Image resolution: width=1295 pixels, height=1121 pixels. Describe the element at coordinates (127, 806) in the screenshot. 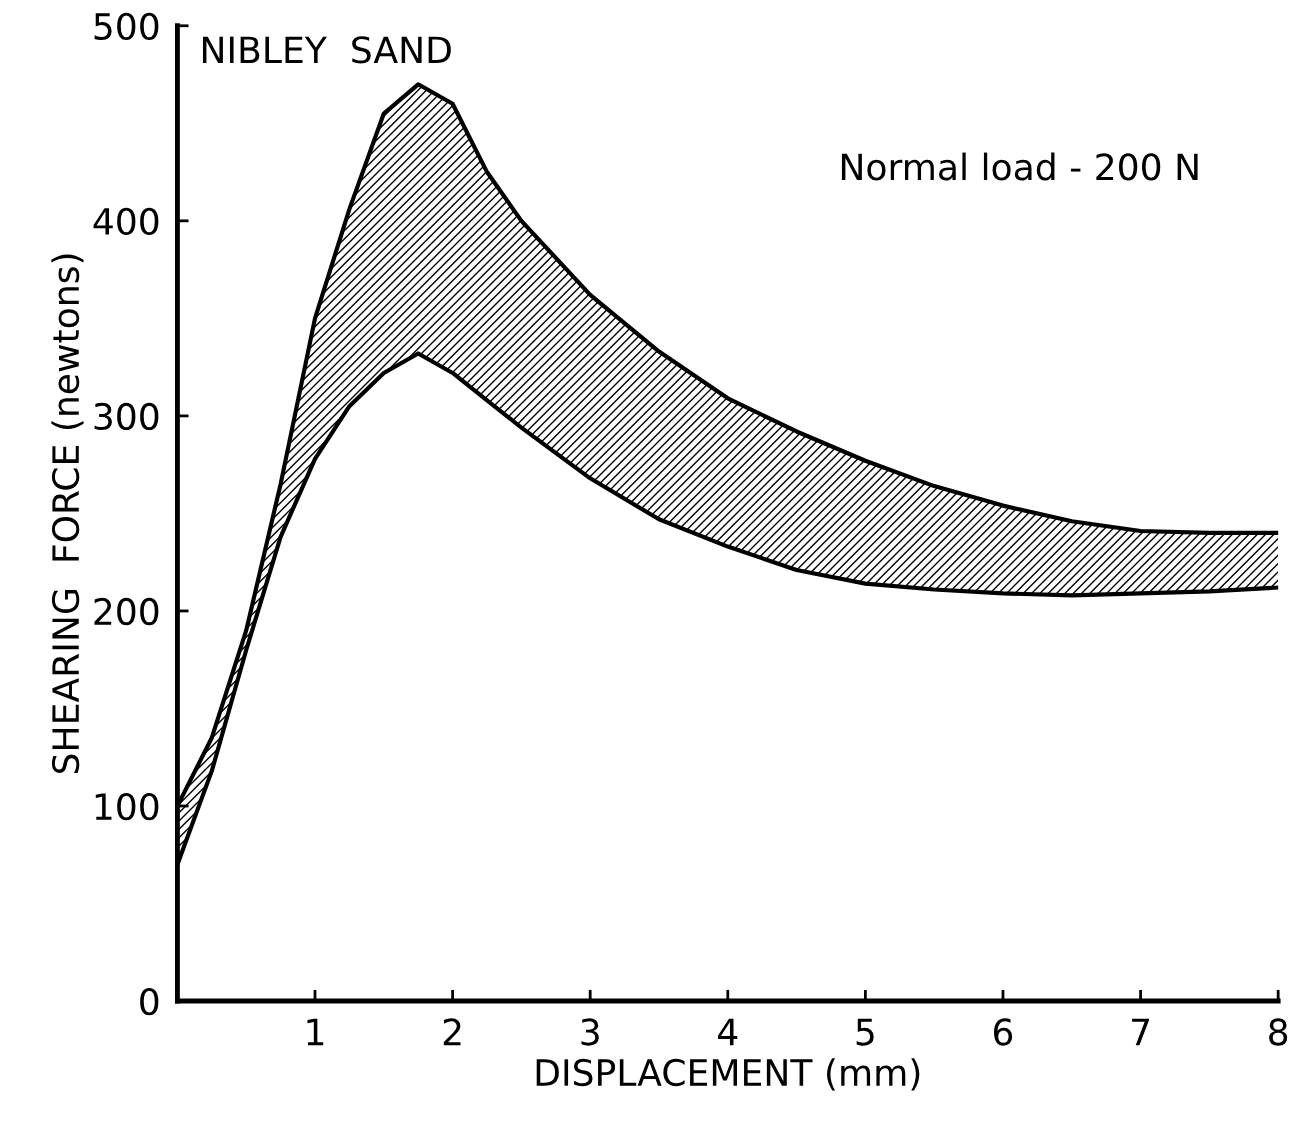

I see `y-tick-label: 100` at that location.